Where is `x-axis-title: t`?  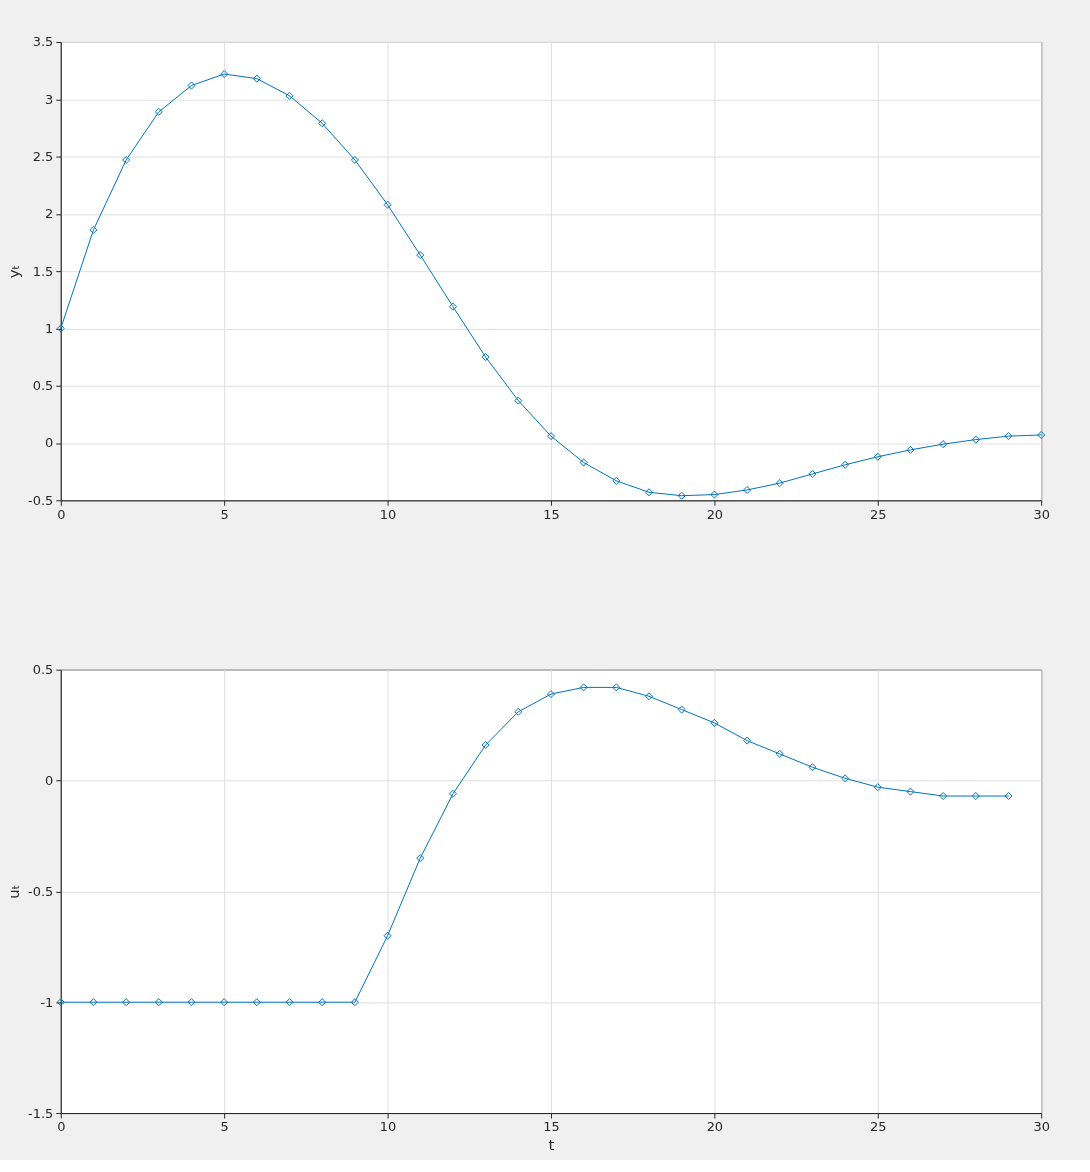
x-axis-title: t is located at coordinates (551, 1145).